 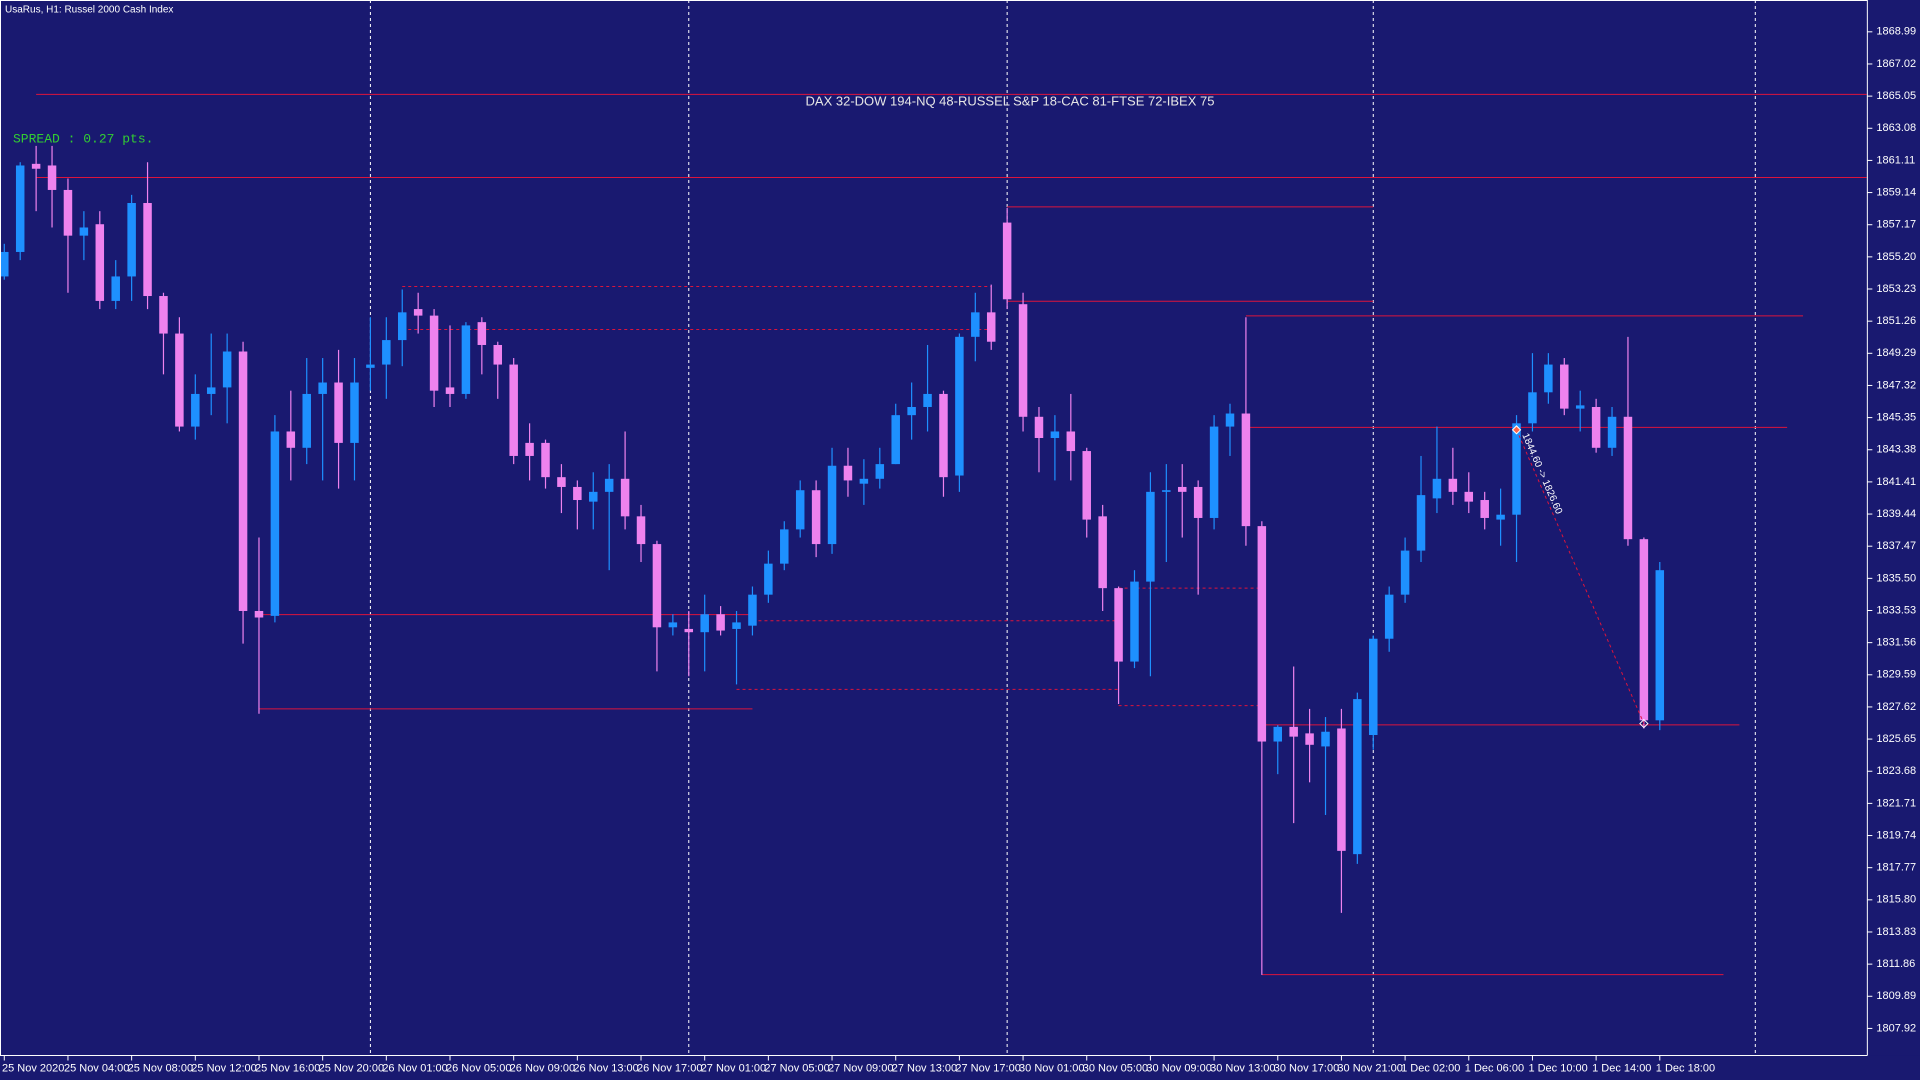 I want to click on y-tick-label: 1849.29, so click(x=1896, y=353).